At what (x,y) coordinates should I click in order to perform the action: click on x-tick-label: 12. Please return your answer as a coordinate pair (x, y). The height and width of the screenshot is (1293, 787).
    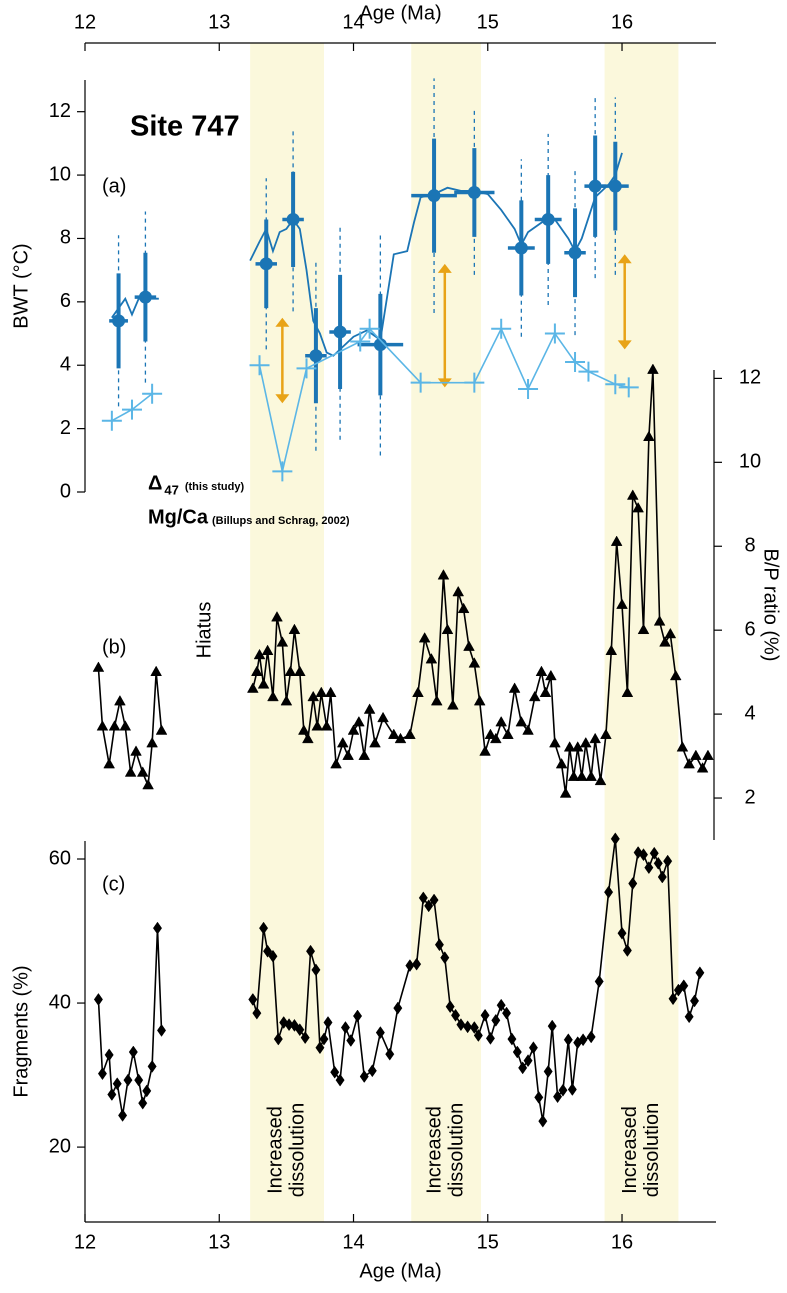
    Looking at the image, I should click on (85, 1242).